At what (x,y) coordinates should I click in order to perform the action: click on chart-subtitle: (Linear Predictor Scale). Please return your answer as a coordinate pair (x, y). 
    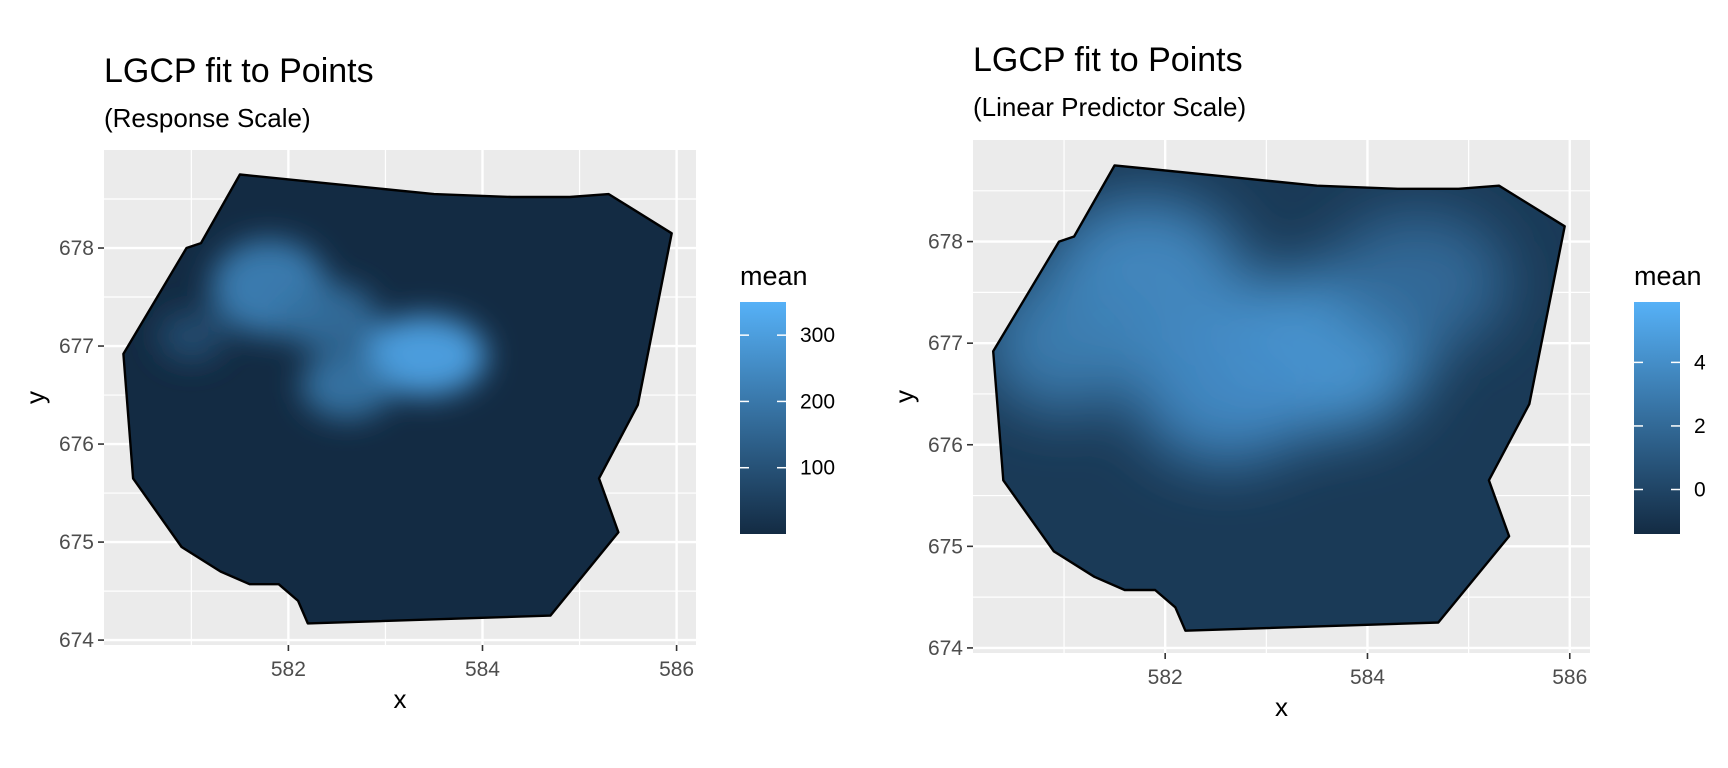
    Looking at the image, I should click on (1109, 107).